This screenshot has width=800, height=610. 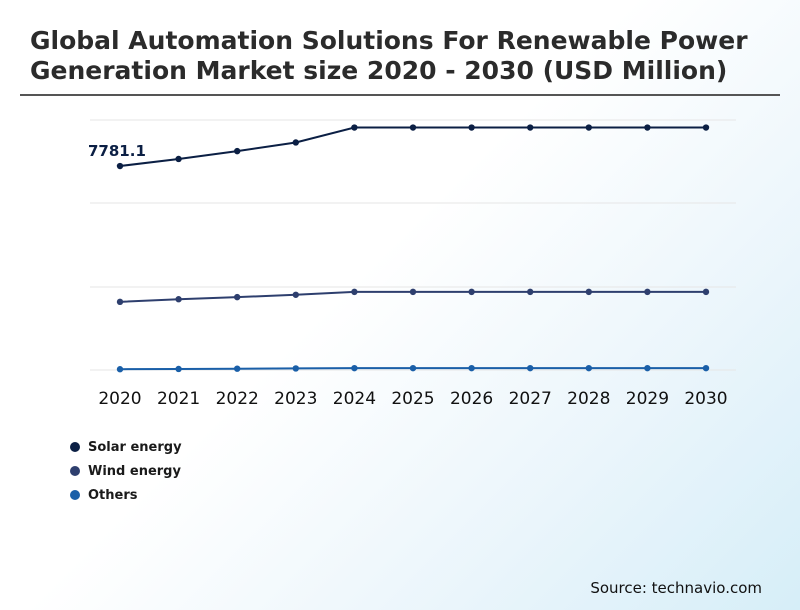 What do you see at coordinates (530, 399) in the screenshot?
I see `x-tick-label: 2027` at bounding box center [530, 399].